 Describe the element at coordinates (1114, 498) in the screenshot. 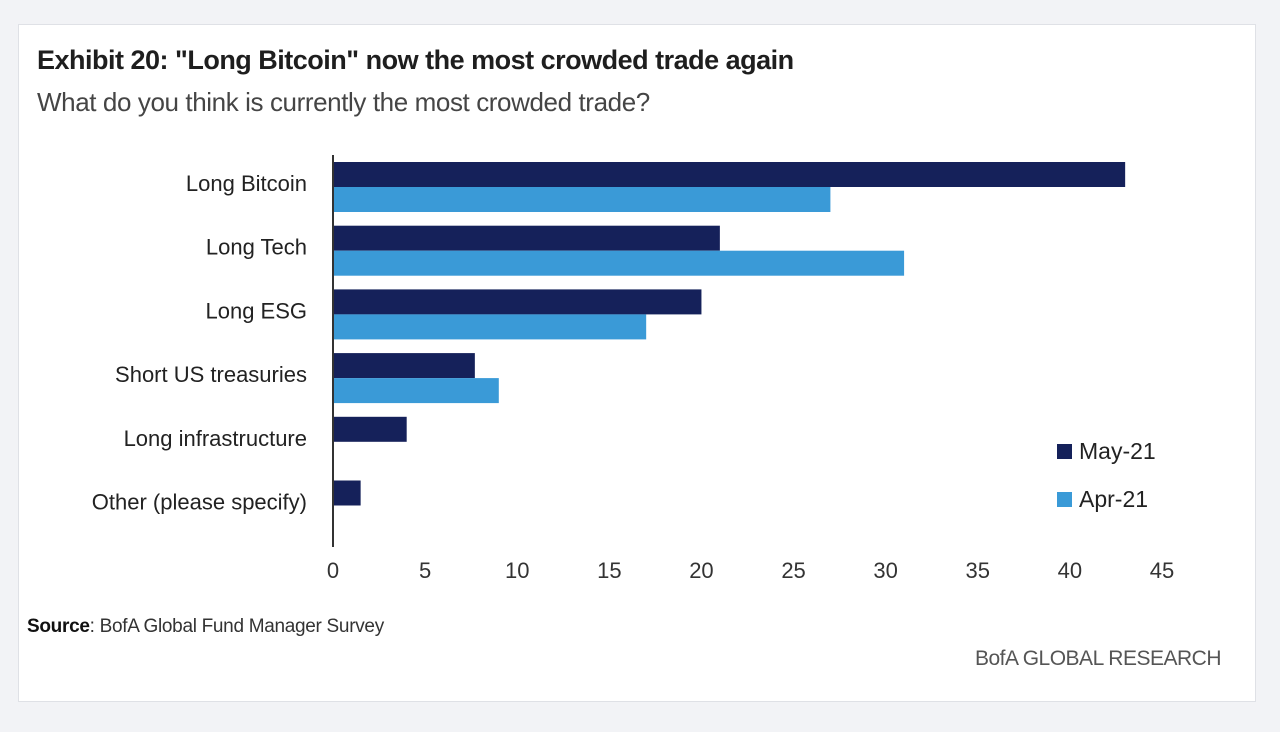

I see `legend-label-apr: Apr-21` at that location.